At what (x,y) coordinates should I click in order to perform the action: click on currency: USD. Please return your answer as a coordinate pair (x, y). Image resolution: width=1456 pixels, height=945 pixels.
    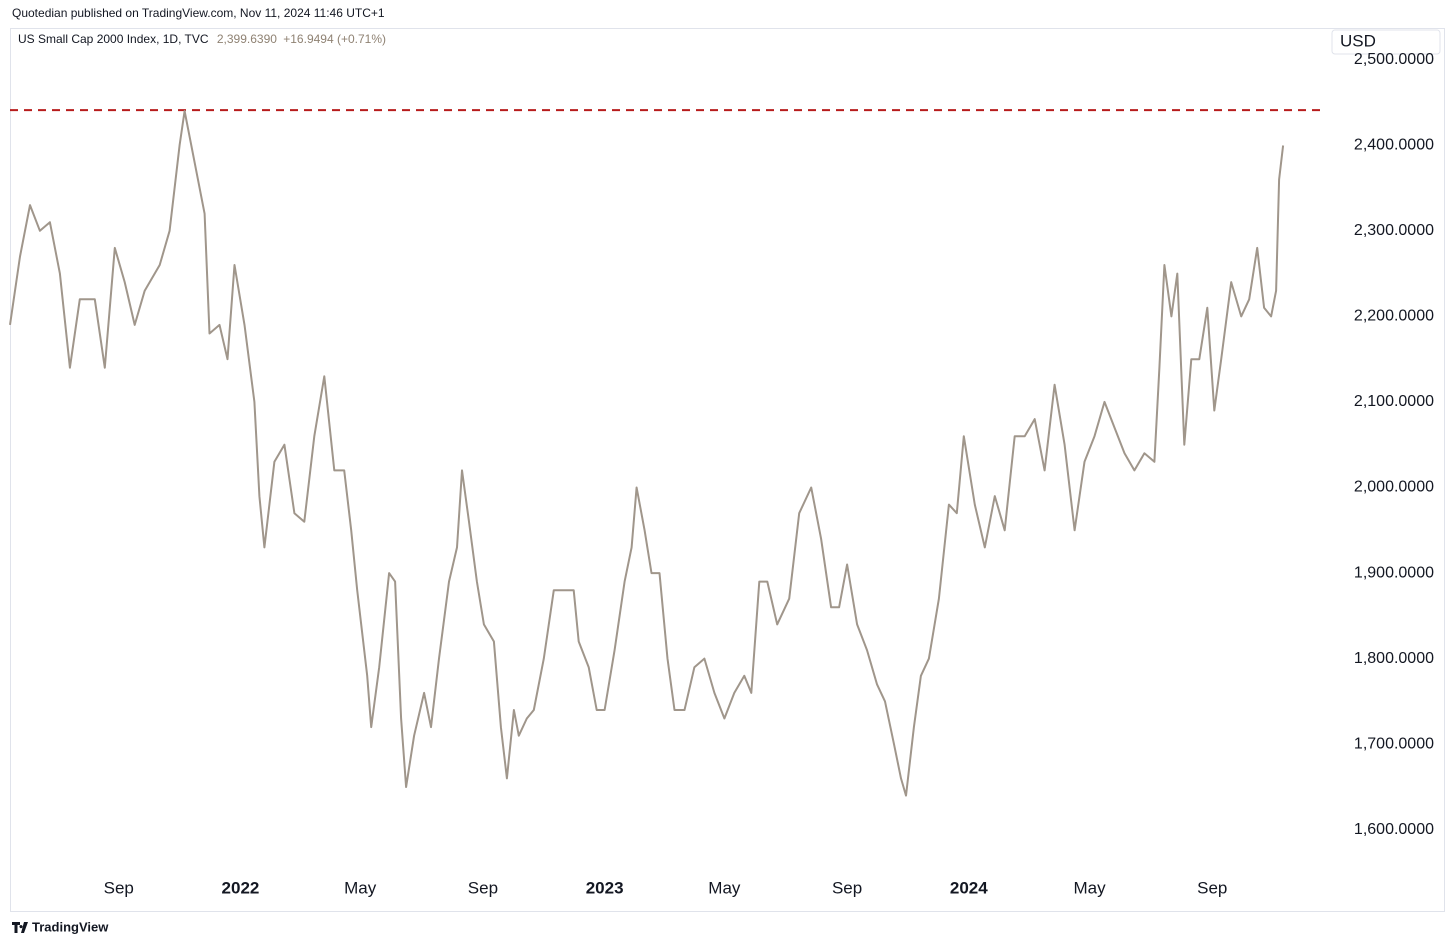
    Looking at the image, I should click on (1358, 40).